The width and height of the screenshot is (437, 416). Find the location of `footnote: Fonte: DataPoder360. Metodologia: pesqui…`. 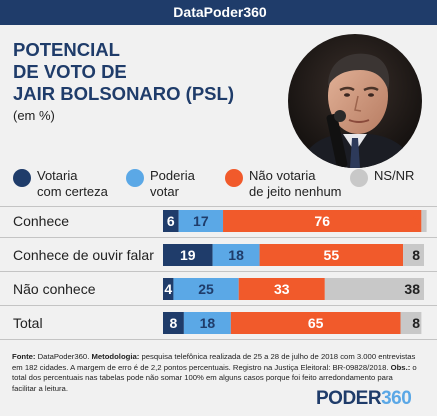

footnote: Fonte: DataPoder360. Metodologia: pesqui… is located at coordinates (214, 373).